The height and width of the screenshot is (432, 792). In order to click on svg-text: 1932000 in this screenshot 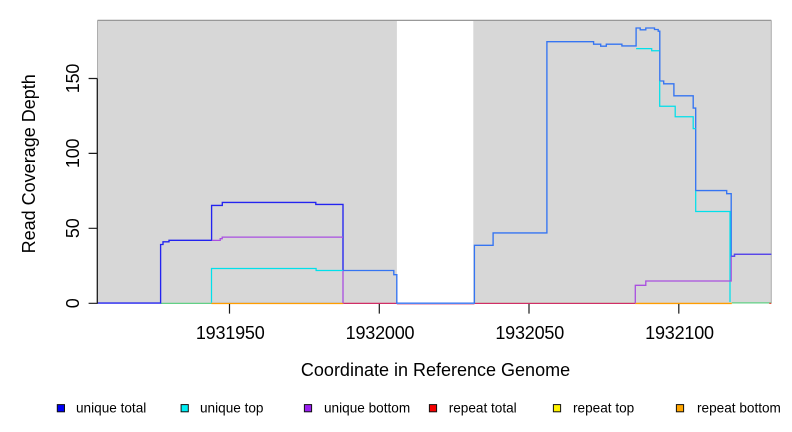, I will do `click(380, 333)`.